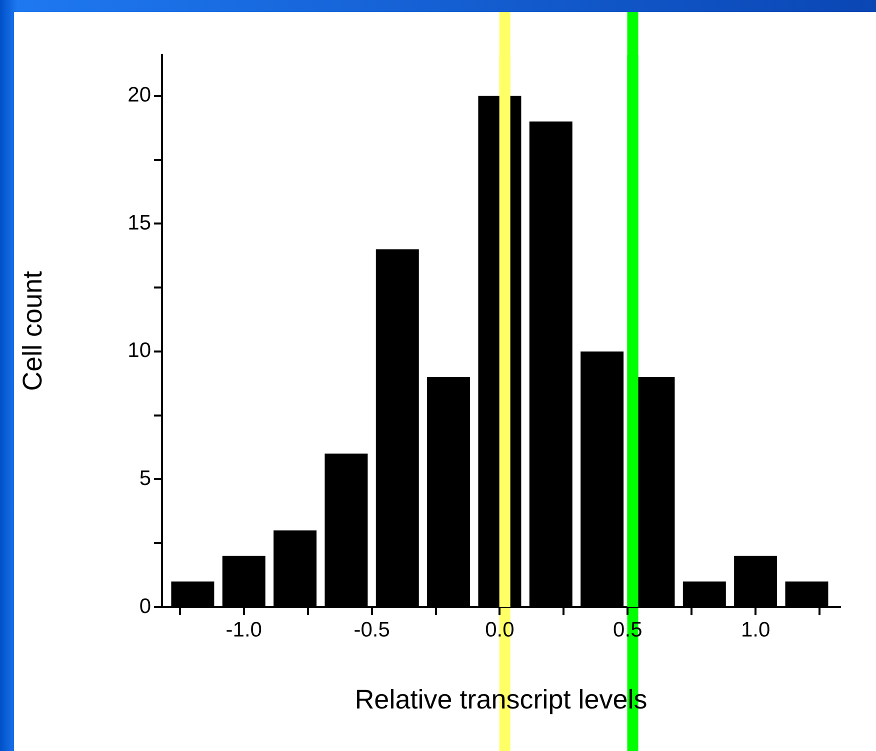 The height and width of the screenshot is (751, 876). What do you see at coordinates (372, 630) in the screenshot?
I see `x-tick-label: -0.5` at bounding box center [372, 630].